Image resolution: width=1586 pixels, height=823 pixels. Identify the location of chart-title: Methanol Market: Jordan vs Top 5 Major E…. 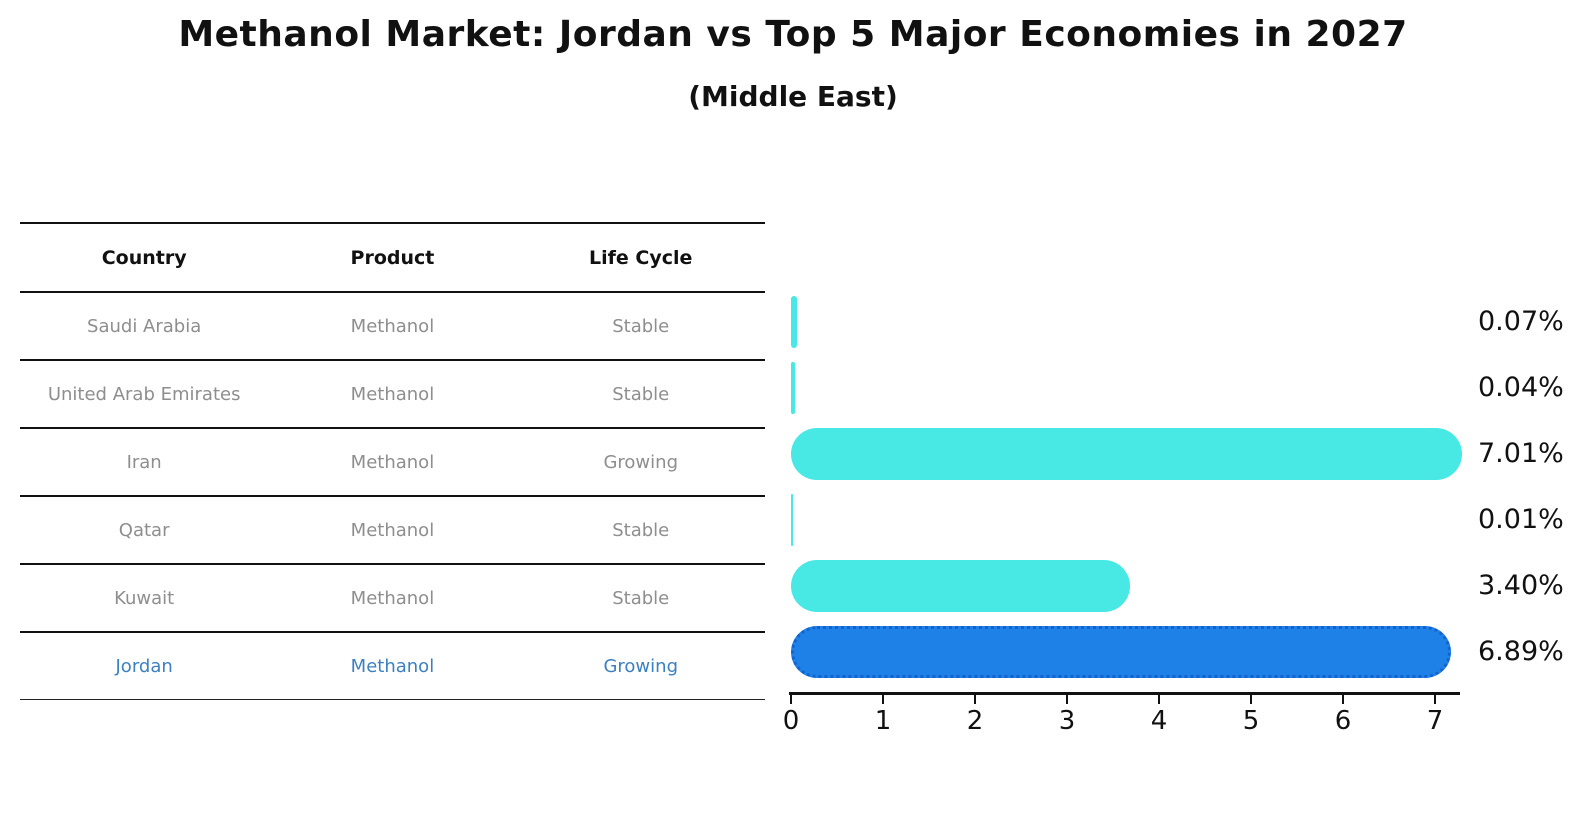
(793, 34).